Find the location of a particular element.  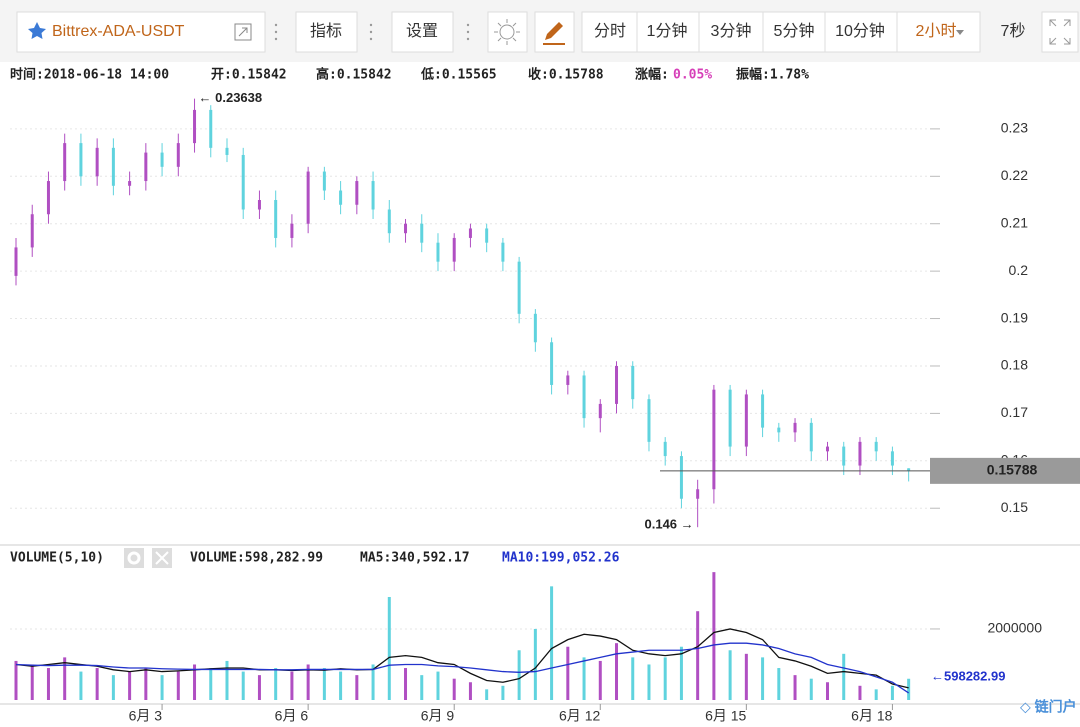

info-high: 高:0.15842 is located at coordinates (354, 75).